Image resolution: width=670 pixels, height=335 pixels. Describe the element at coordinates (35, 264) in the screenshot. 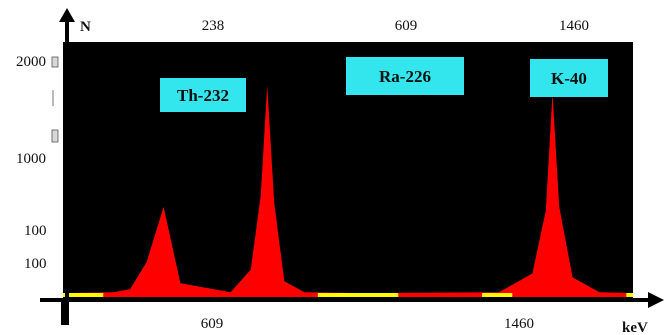

I see `y-tick-label-3: 100` at that location.